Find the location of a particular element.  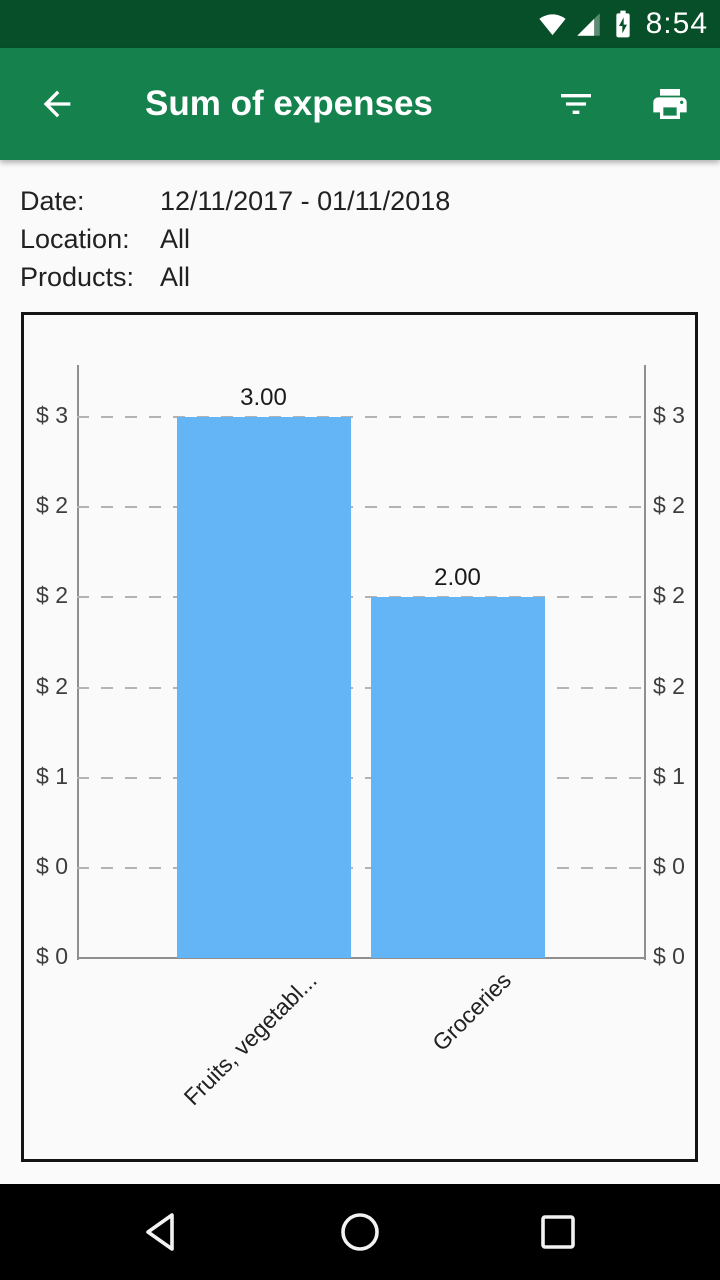

android-nav-bar is located at coordinates (360, 1232).